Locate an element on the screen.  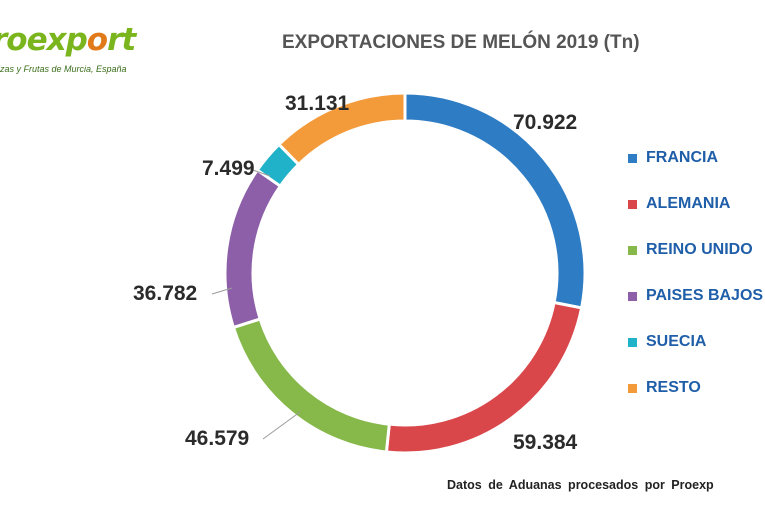
legend-label: SUECIA is located at coordinates (676, 341).